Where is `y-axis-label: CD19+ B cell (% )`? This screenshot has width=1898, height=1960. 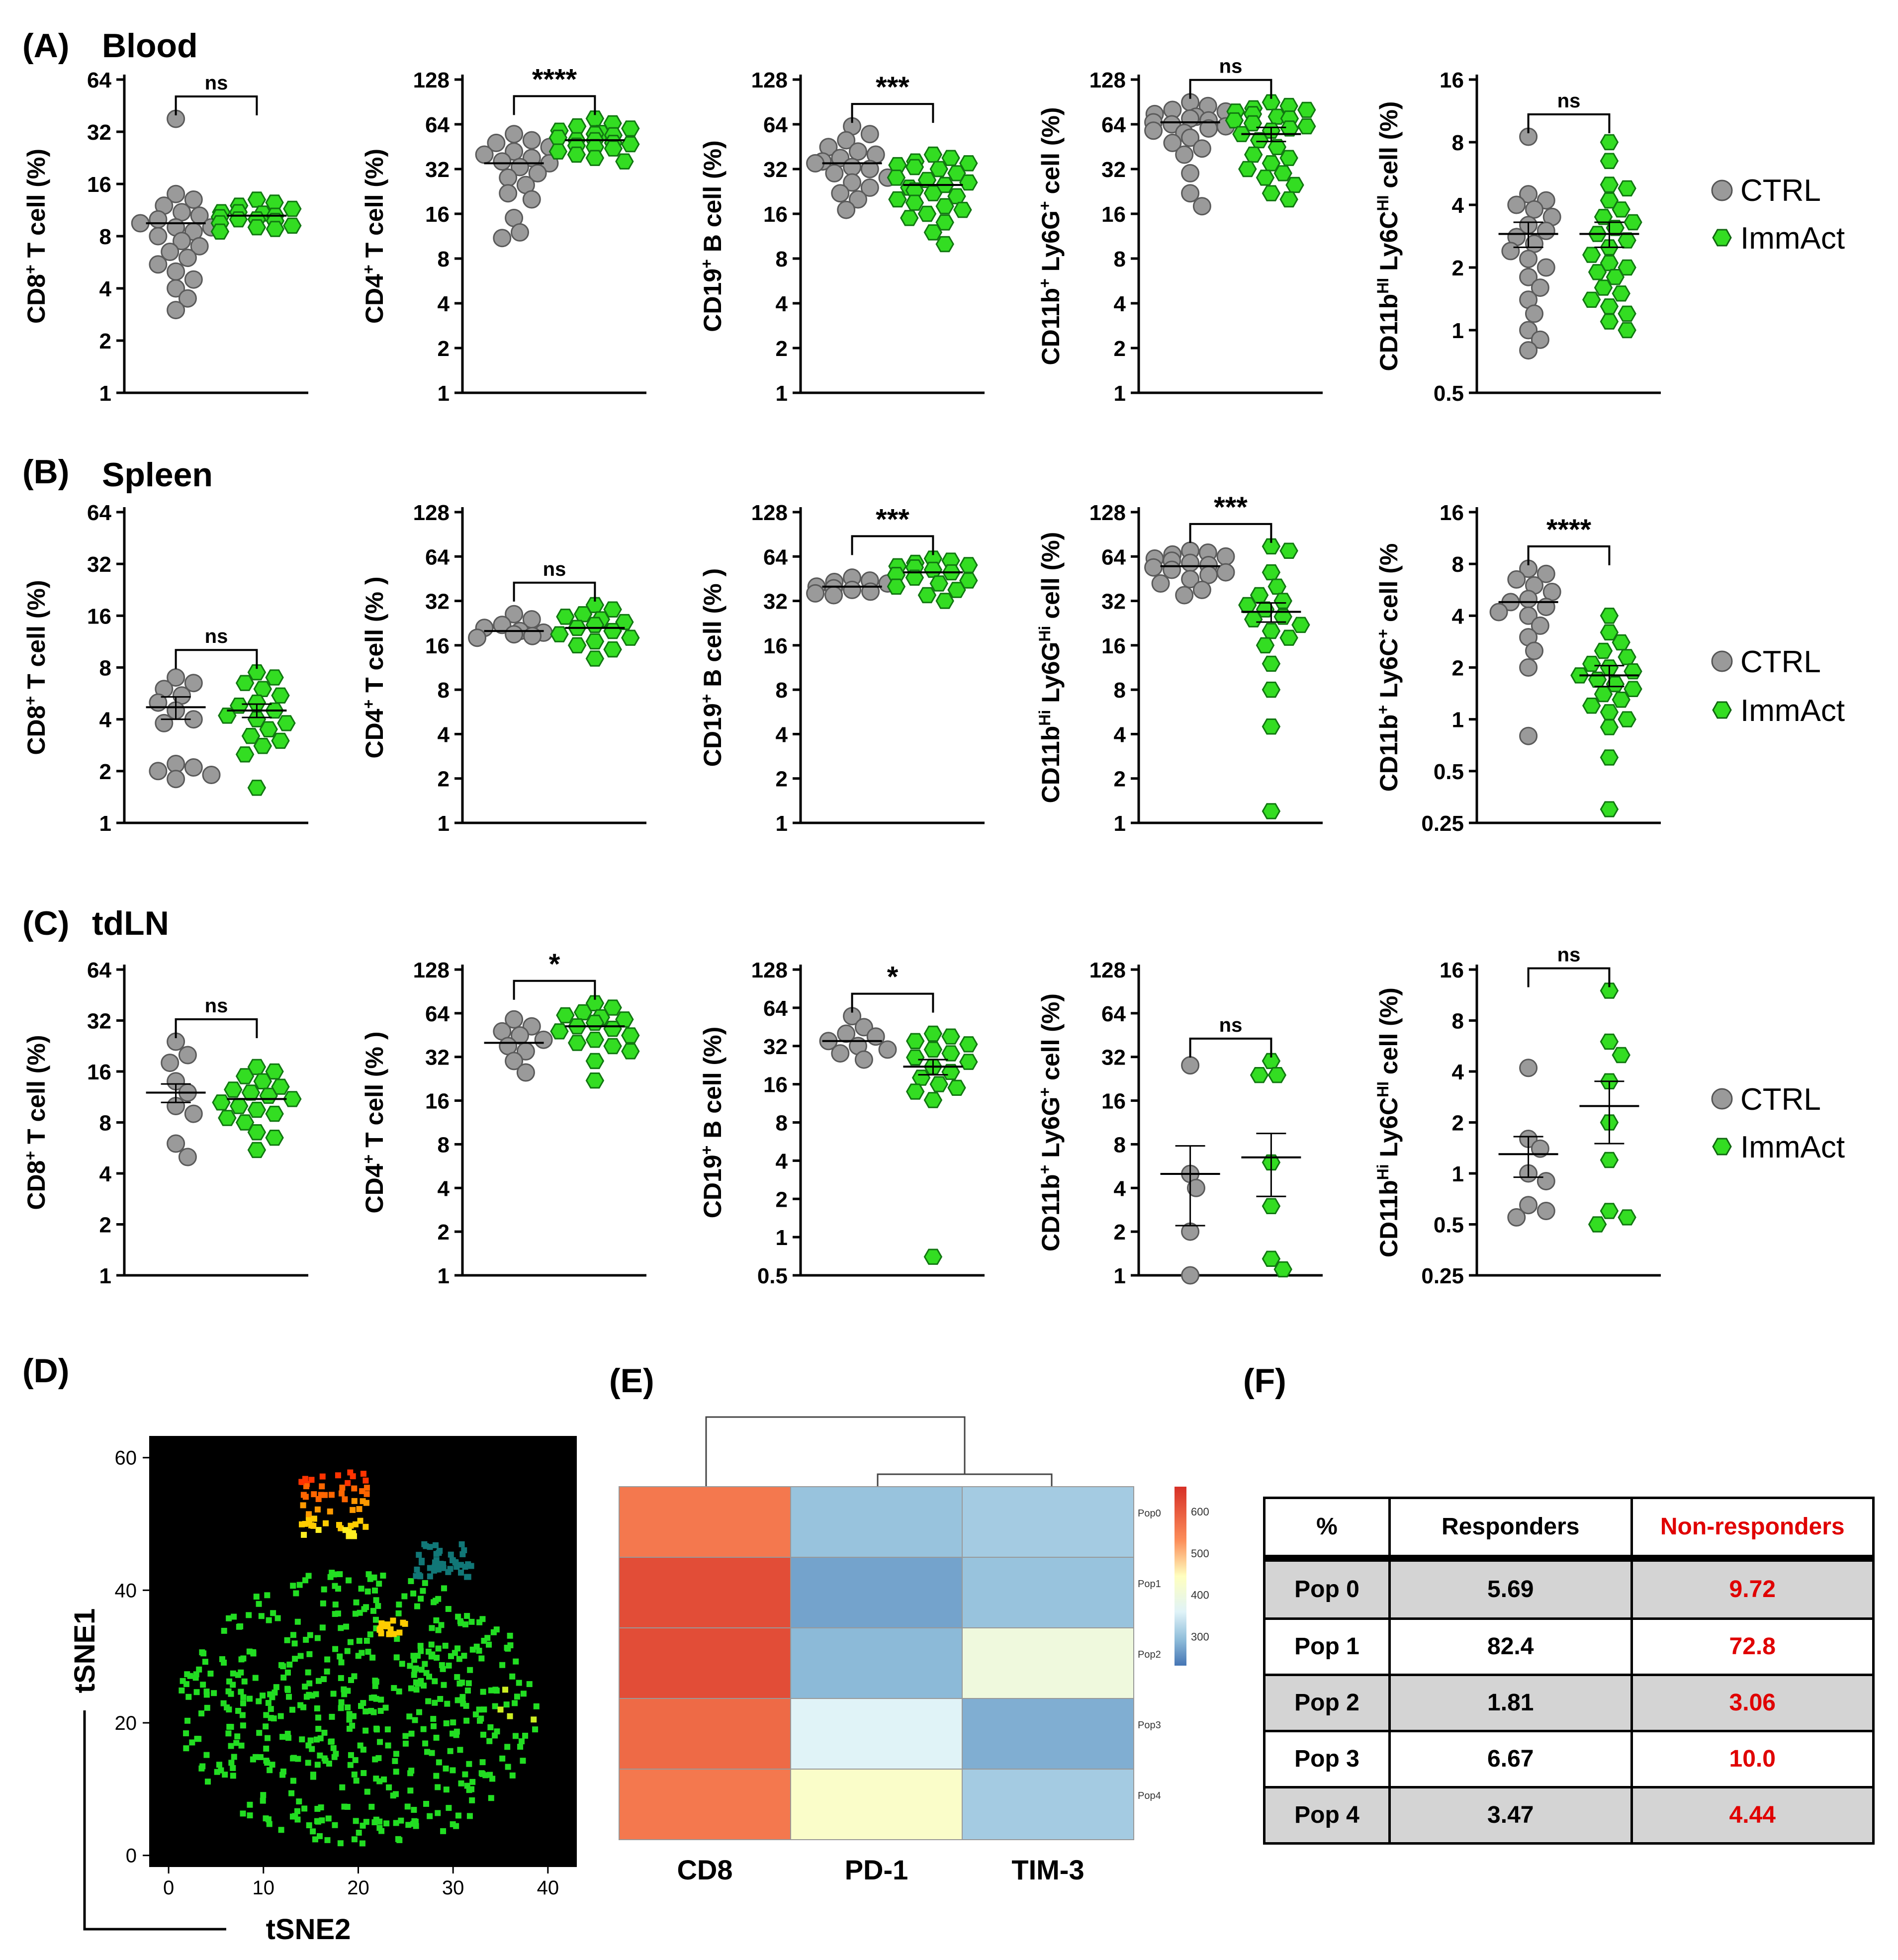
y-axis-label: CD19+ B cell (% ) is located at coordinates (712, 667).